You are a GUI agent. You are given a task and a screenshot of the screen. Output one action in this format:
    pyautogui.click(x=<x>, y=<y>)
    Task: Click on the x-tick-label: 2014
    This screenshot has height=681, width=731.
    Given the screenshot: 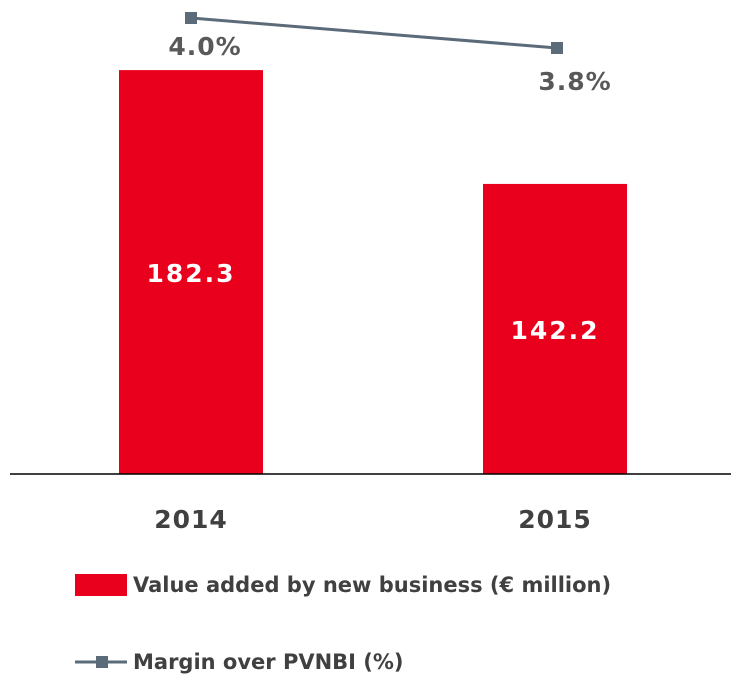 What is the action you would take?
    pyautogui.click(x=191, y=519)
    